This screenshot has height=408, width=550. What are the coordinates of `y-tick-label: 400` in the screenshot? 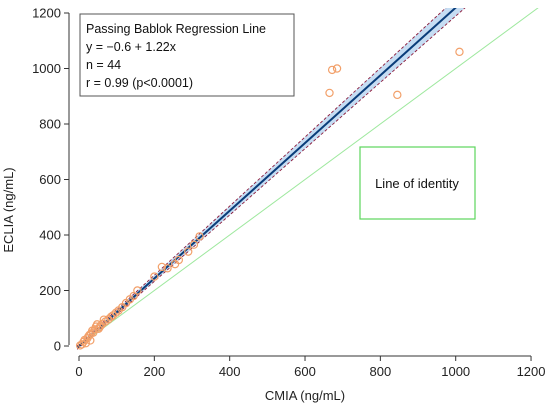 It's located at (50, 235).